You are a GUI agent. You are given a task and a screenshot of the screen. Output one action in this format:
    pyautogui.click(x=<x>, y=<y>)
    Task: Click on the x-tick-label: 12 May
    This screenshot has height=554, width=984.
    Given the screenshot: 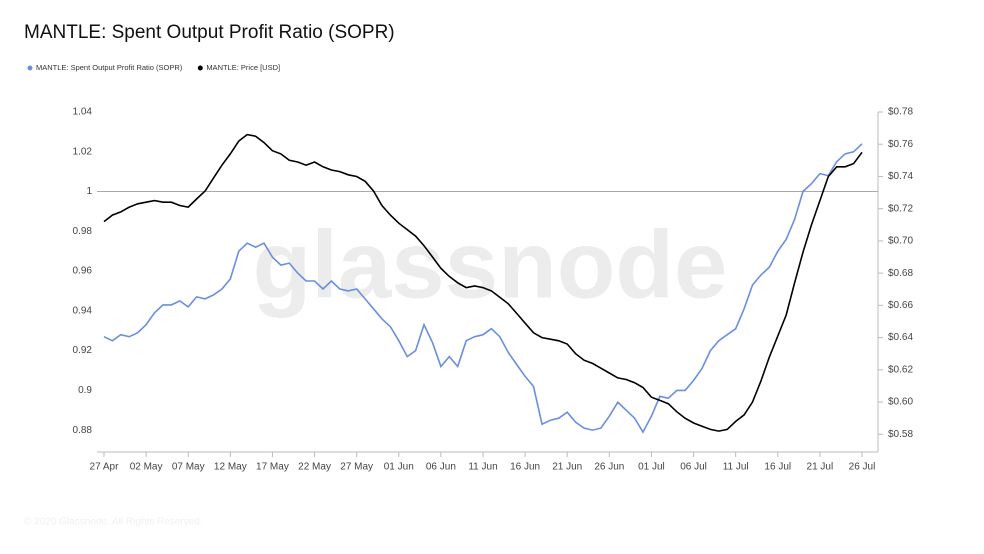 What is the action you would take?
    pyautogui.click(x=230, y=467)
    